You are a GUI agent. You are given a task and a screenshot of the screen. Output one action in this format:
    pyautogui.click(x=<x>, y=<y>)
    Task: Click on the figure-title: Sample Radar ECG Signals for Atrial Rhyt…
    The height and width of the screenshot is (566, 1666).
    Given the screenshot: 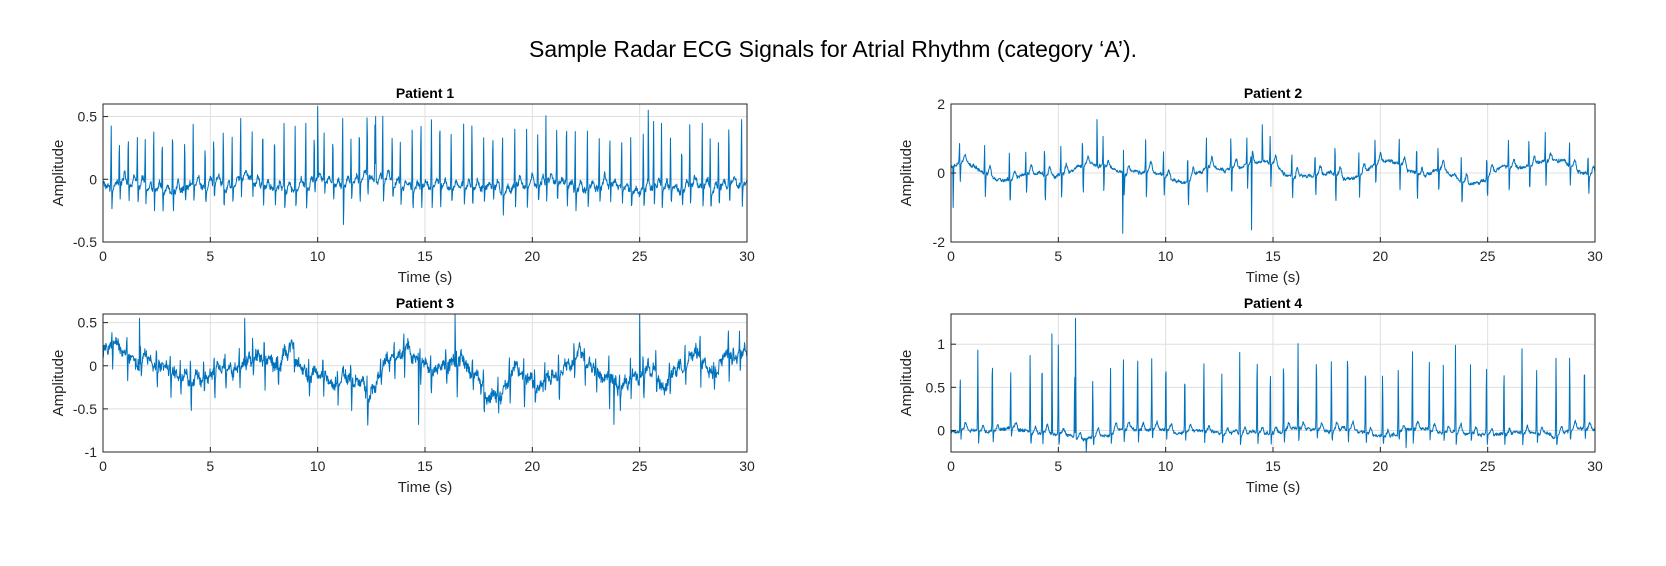 What is the action you would take?
    pyautogui.click(x=833, y=49)
    